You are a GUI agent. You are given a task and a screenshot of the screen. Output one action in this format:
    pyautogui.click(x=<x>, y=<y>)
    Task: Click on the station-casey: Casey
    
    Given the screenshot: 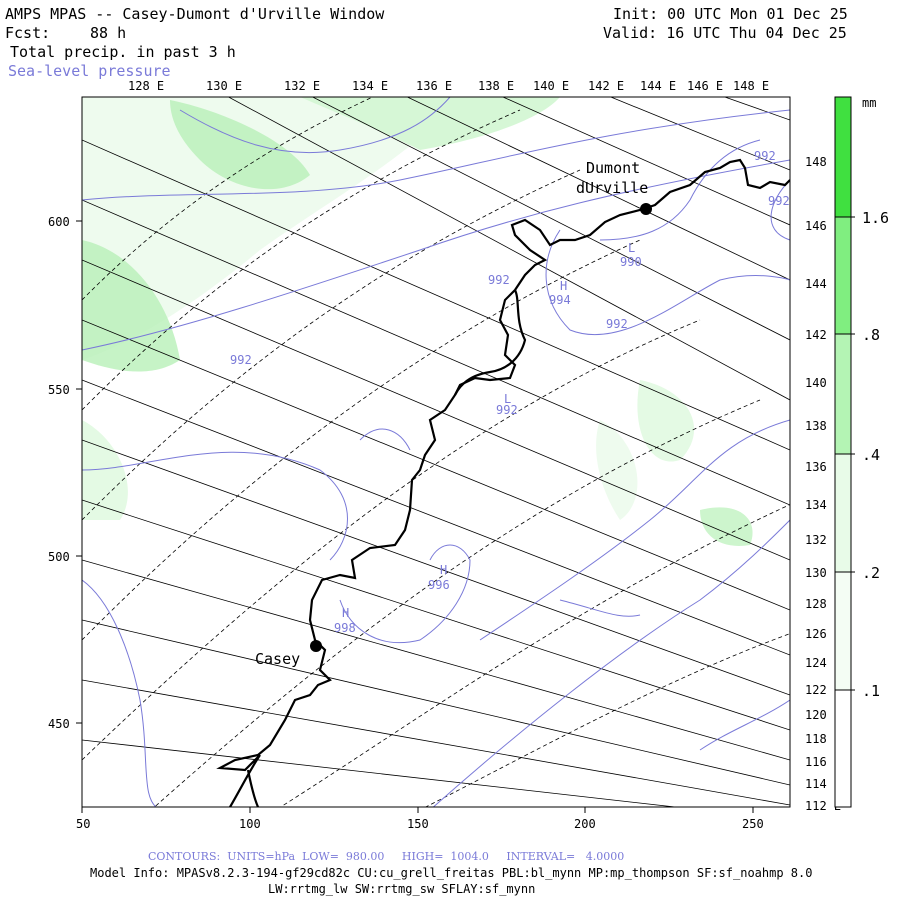 What is the action you would take?
    pyautogui.click(x=288, y=654)
    